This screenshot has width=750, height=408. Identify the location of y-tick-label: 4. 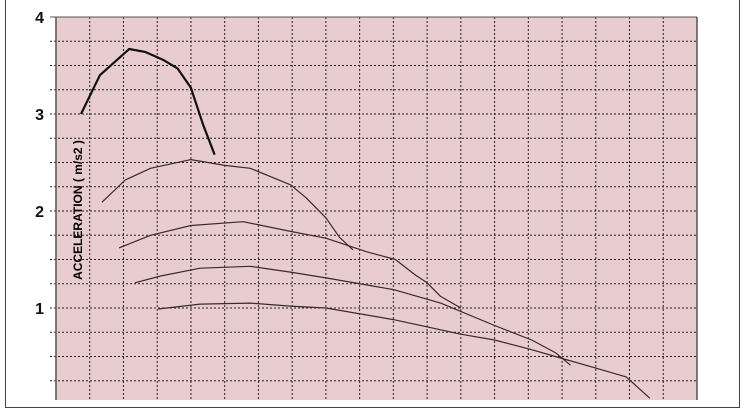
(39, 18).